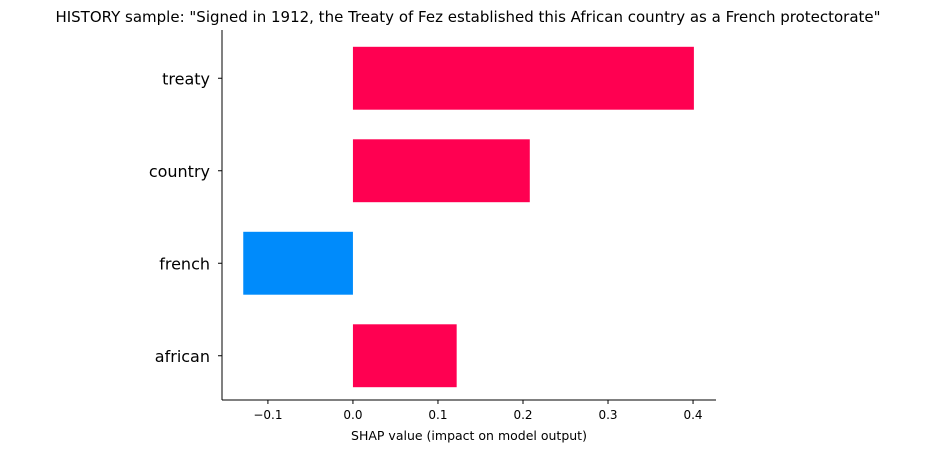 Image resolution: width=937 pixels, height=453 pixels. What do you see at coordinates (267, 415) in the screenshot?
I see `x-tick-label: −0.1` at bounding box center [267, 415].